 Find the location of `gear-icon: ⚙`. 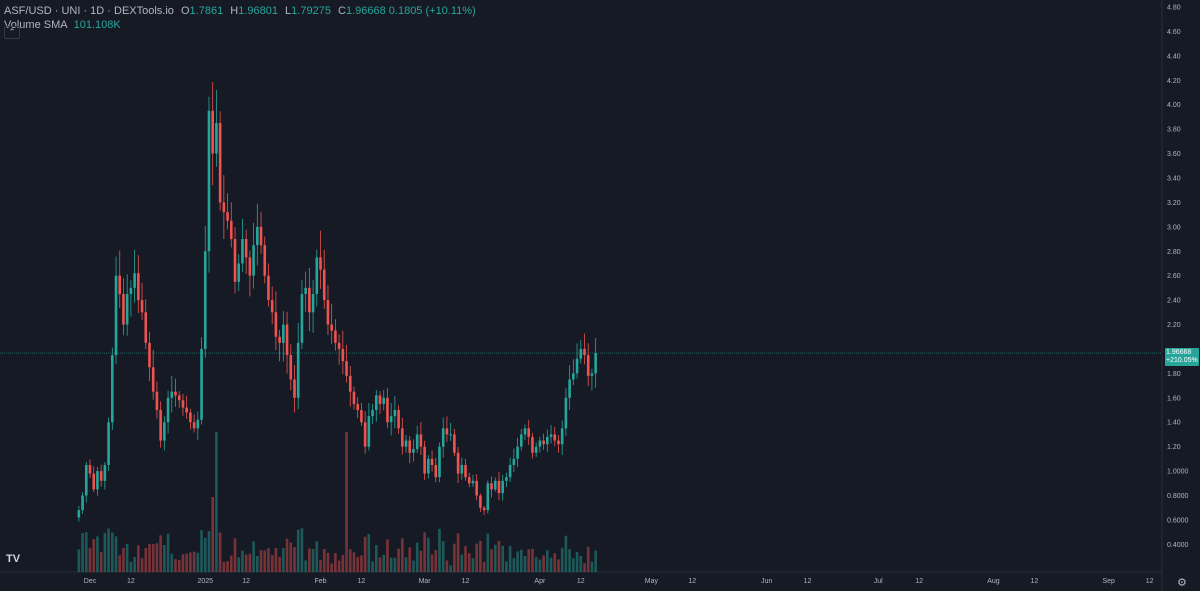

gear-icon: ⚙ is located at coordinates (1182, 583).